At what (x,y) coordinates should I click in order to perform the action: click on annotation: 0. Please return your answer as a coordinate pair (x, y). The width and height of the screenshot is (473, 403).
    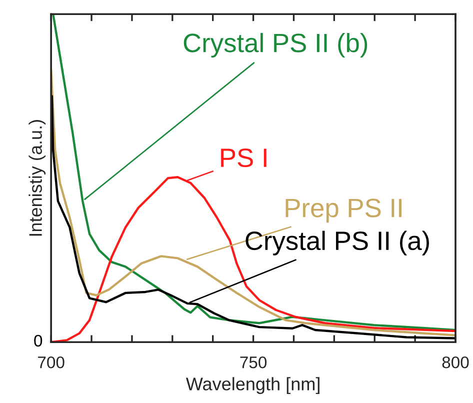
    Looking at the image, I should click on (38, 340).